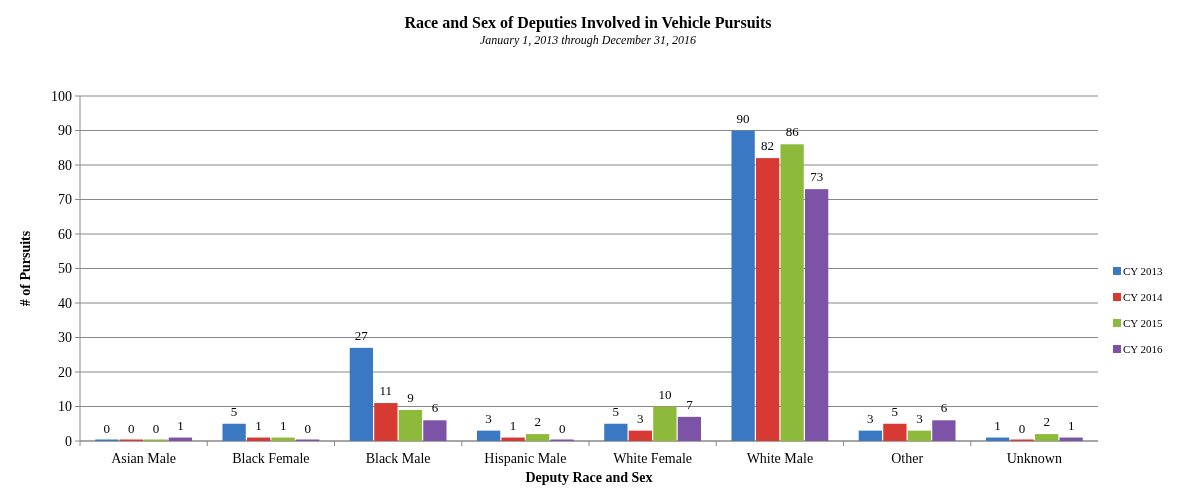  Describe the element at coordinates (65, 303) in the screenshot. I see `y-tick-label: 40` at that location.